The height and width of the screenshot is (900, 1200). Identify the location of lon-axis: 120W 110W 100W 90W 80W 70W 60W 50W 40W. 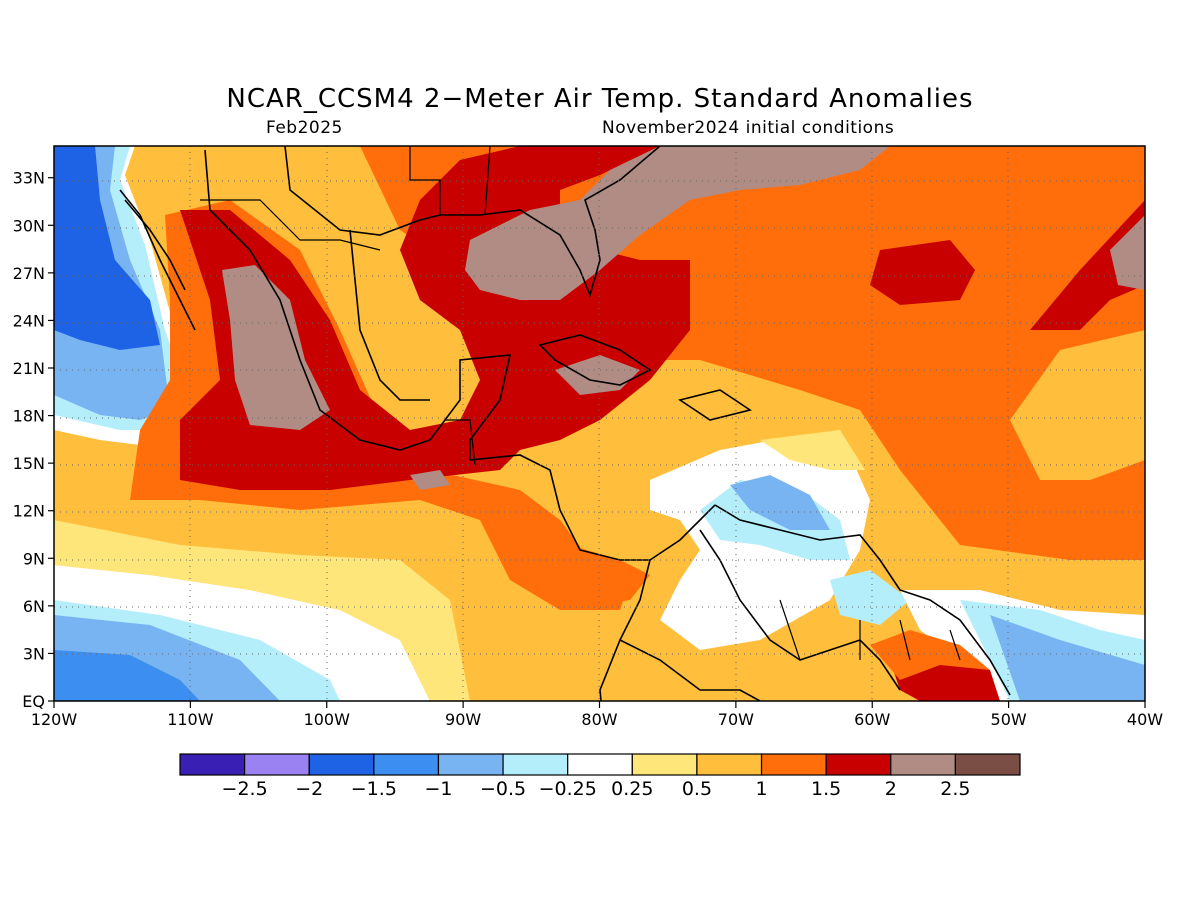
(597, 719).